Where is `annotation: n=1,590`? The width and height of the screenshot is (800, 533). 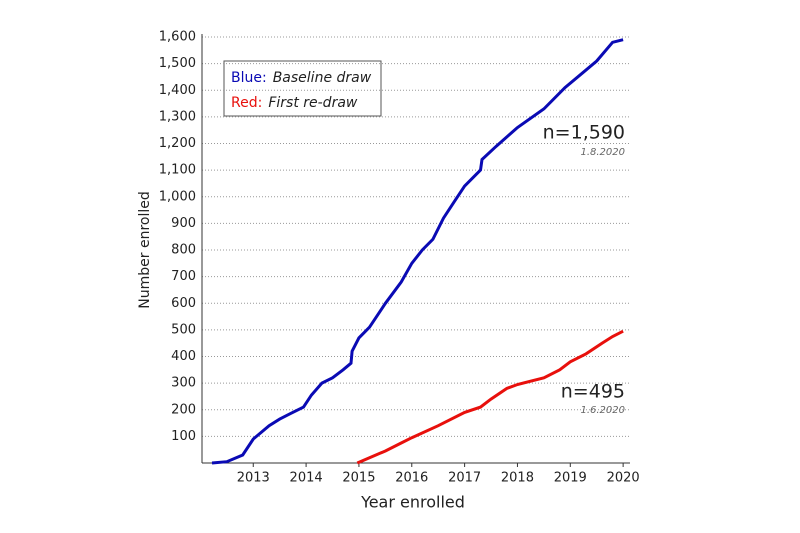 annotation: n=1,590 is located at coordinates (584, 133).